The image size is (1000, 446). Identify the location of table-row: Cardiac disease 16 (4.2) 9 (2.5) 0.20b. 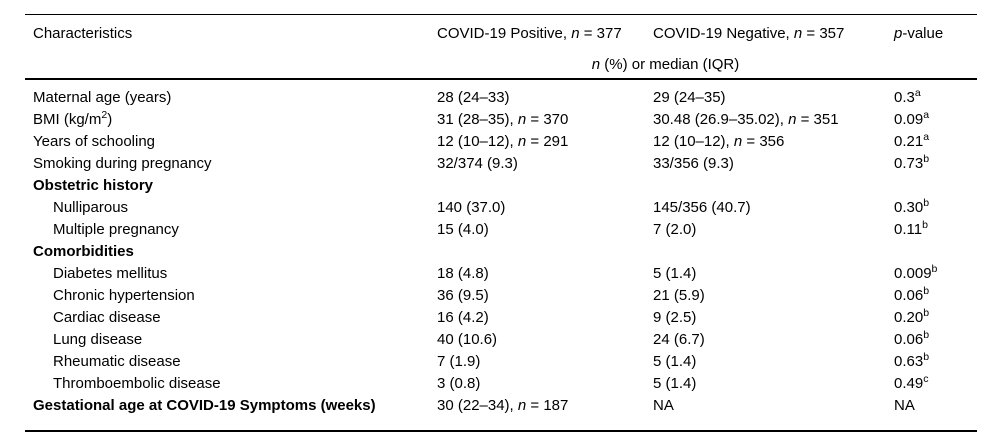
(501, 317).